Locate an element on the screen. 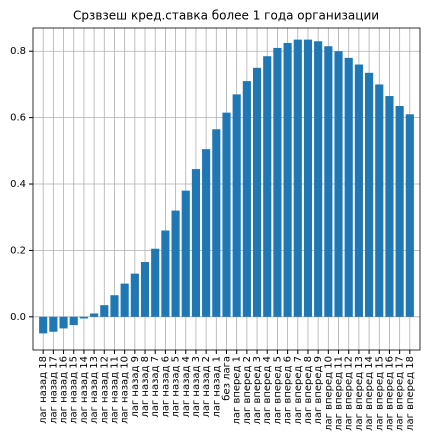 This screenshot has height=442, width=427. x-tick-label: лаг вперед 14 is located at coordinates (369, 393).